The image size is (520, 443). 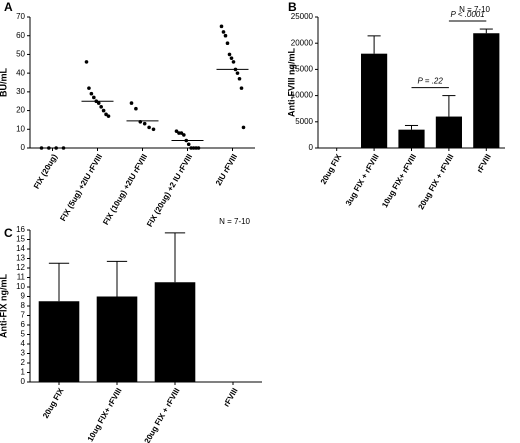 I want to click on y-tick-label: 12, so click(x=20, y=267).